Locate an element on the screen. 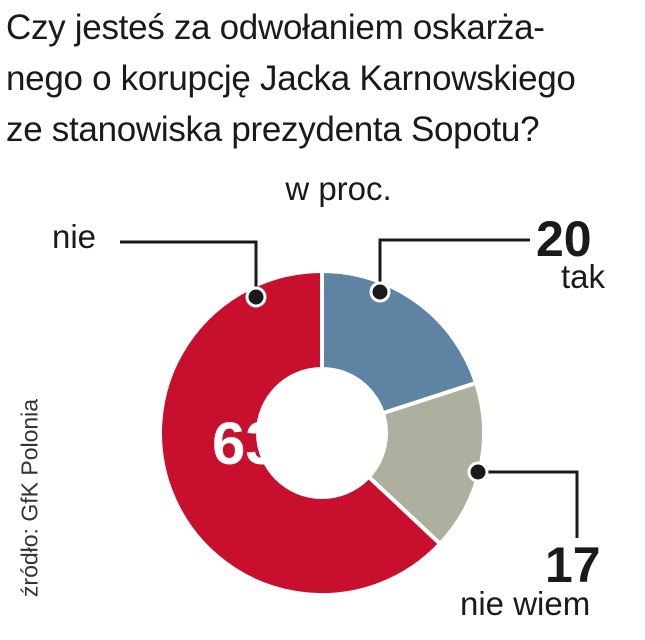 This screenshot has height=640, width=645. leader-dot-tak is located at coordinates (380, 292).